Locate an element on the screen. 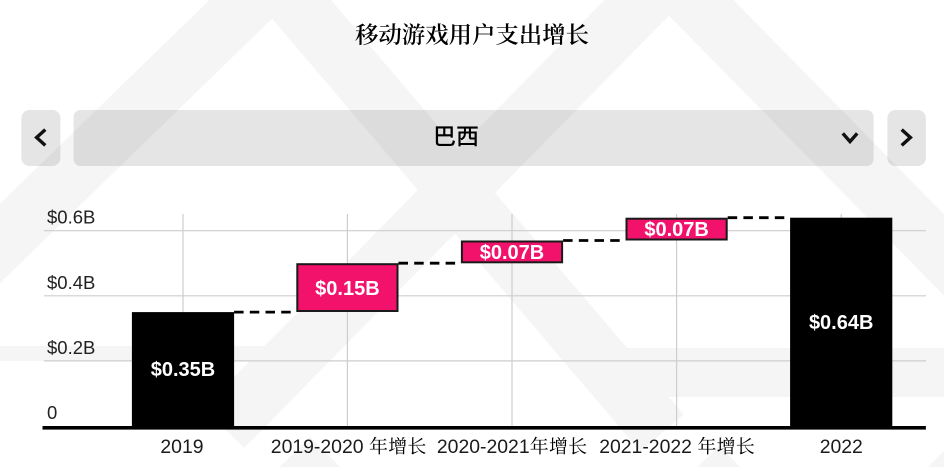  svg-text: $0.4B is located at coordinates (71, 282).